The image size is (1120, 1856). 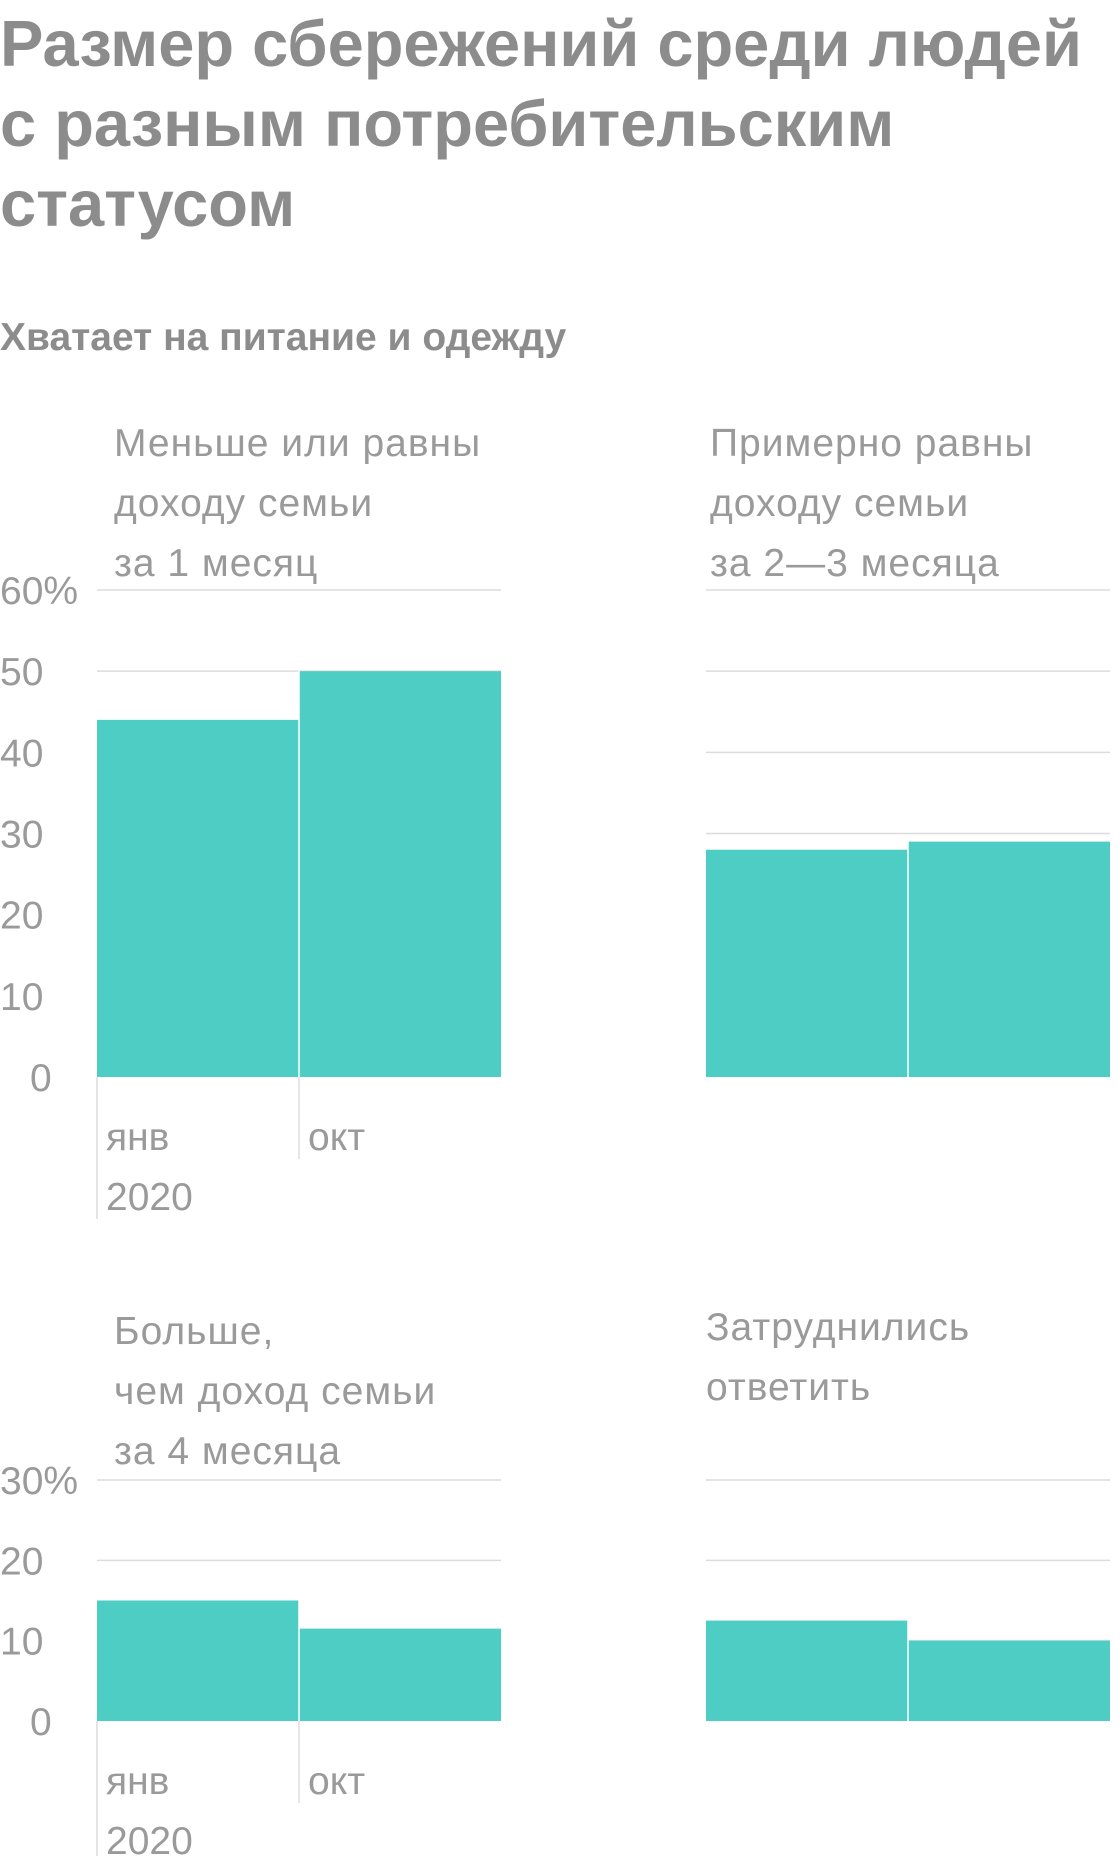 What do you see at coordinates (39, 591) in the screenshot?
I see `y-tick-label: 60%` at bounding box center [39, 591].